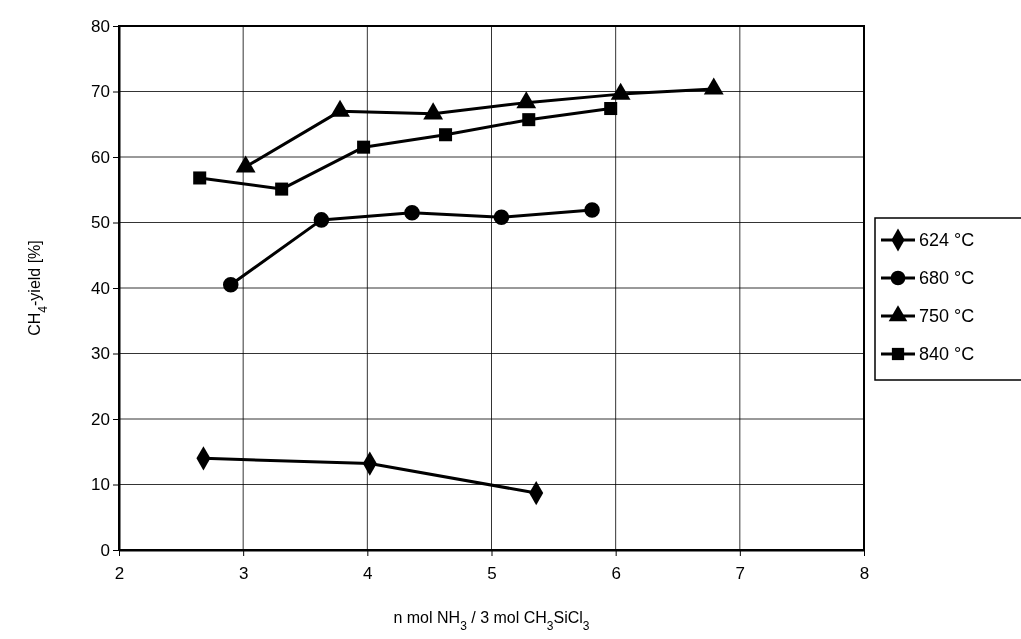 The image size is (1021, 639). I want to click on y-tick-label: 50, so click(100, 223).